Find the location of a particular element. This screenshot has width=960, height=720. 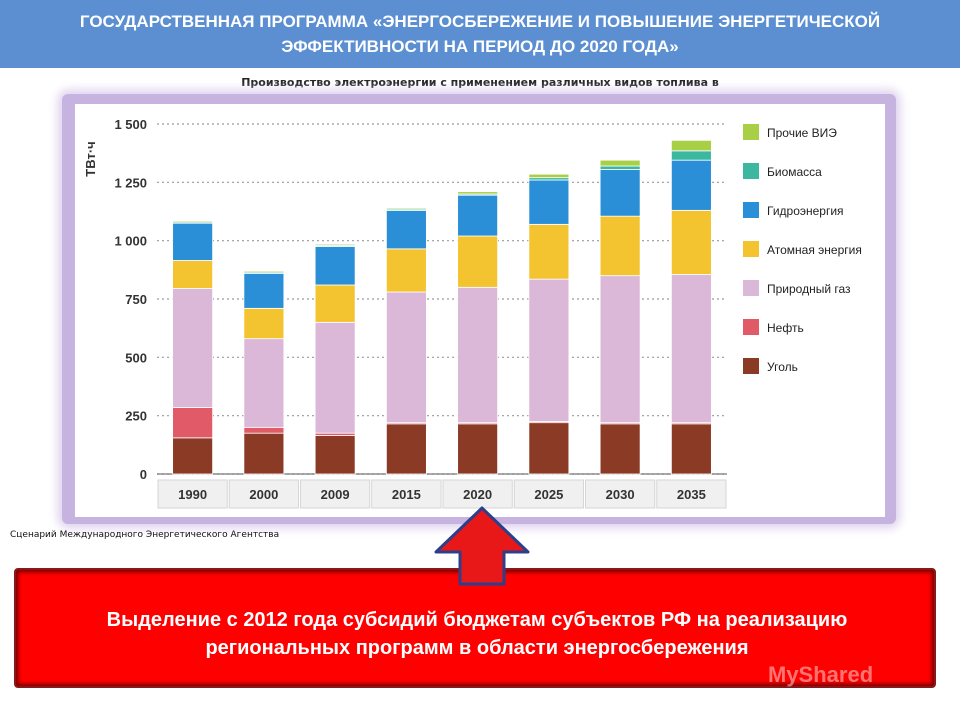

x-tick-label: 2009 is located at coordinates (335, 494).